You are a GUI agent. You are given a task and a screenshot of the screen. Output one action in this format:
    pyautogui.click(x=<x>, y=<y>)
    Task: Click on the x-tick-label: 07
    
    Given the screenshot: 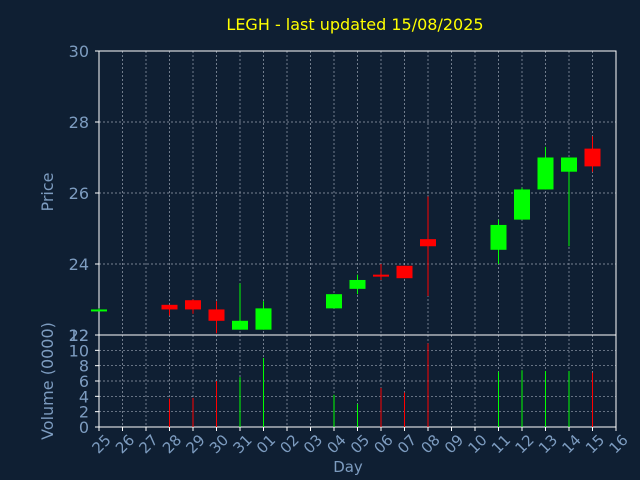 What is the action you would take?
    pyautogui.click(x=407, y=444)
    